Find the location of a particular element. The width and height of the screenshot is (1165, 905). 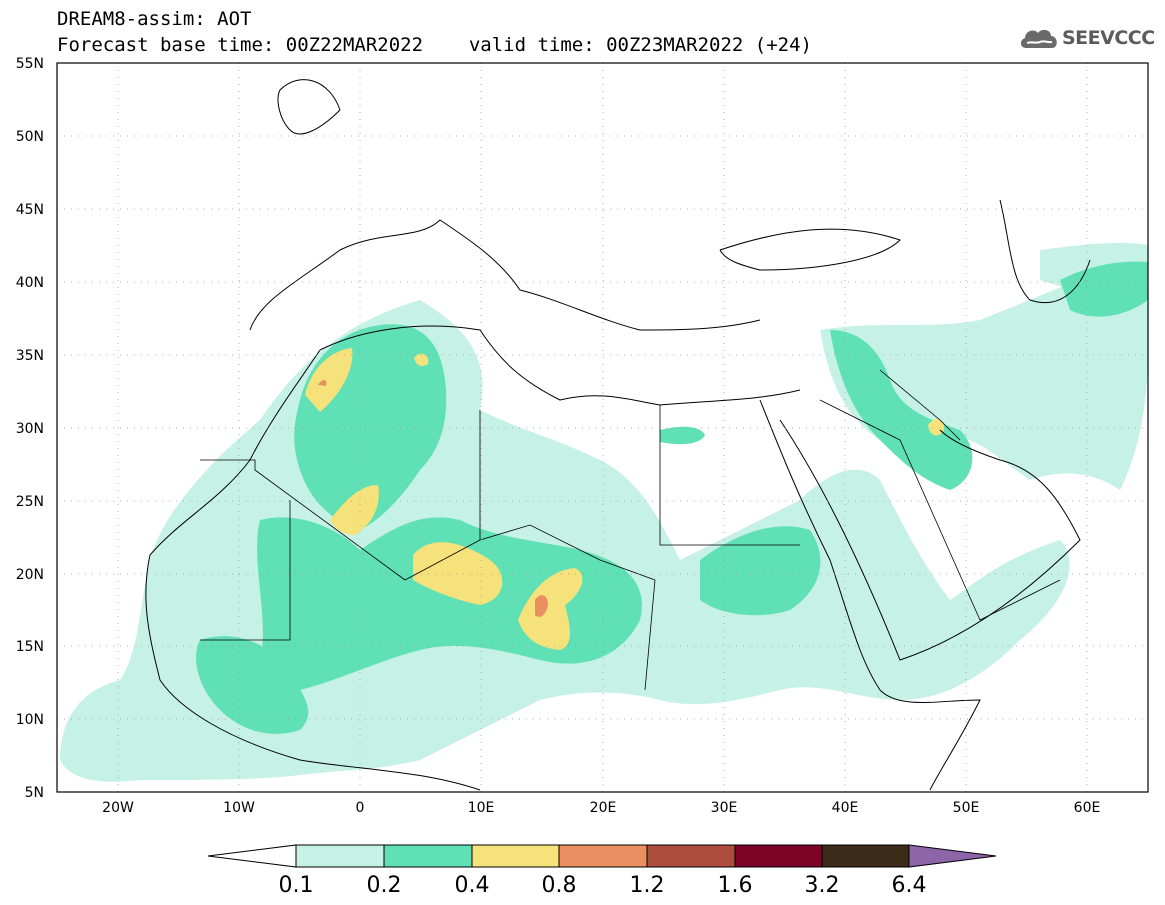

border-mali is located at coordinates (245, 570).